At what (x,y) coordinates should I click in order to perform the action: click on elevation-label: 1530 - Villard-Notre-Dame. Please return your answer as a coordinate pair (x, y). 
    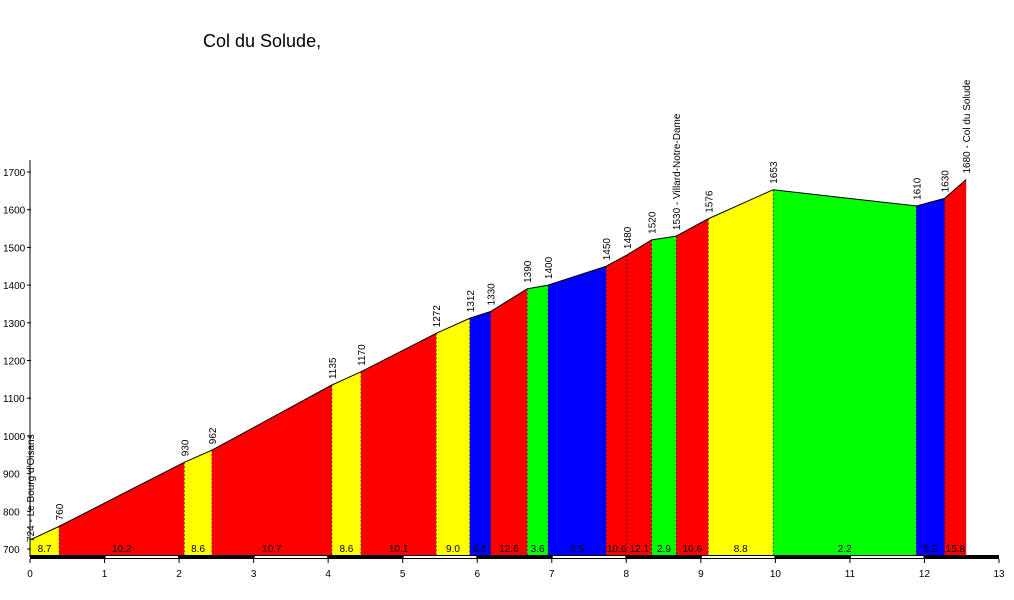
    Looking at the image, I should click on (677, 171).